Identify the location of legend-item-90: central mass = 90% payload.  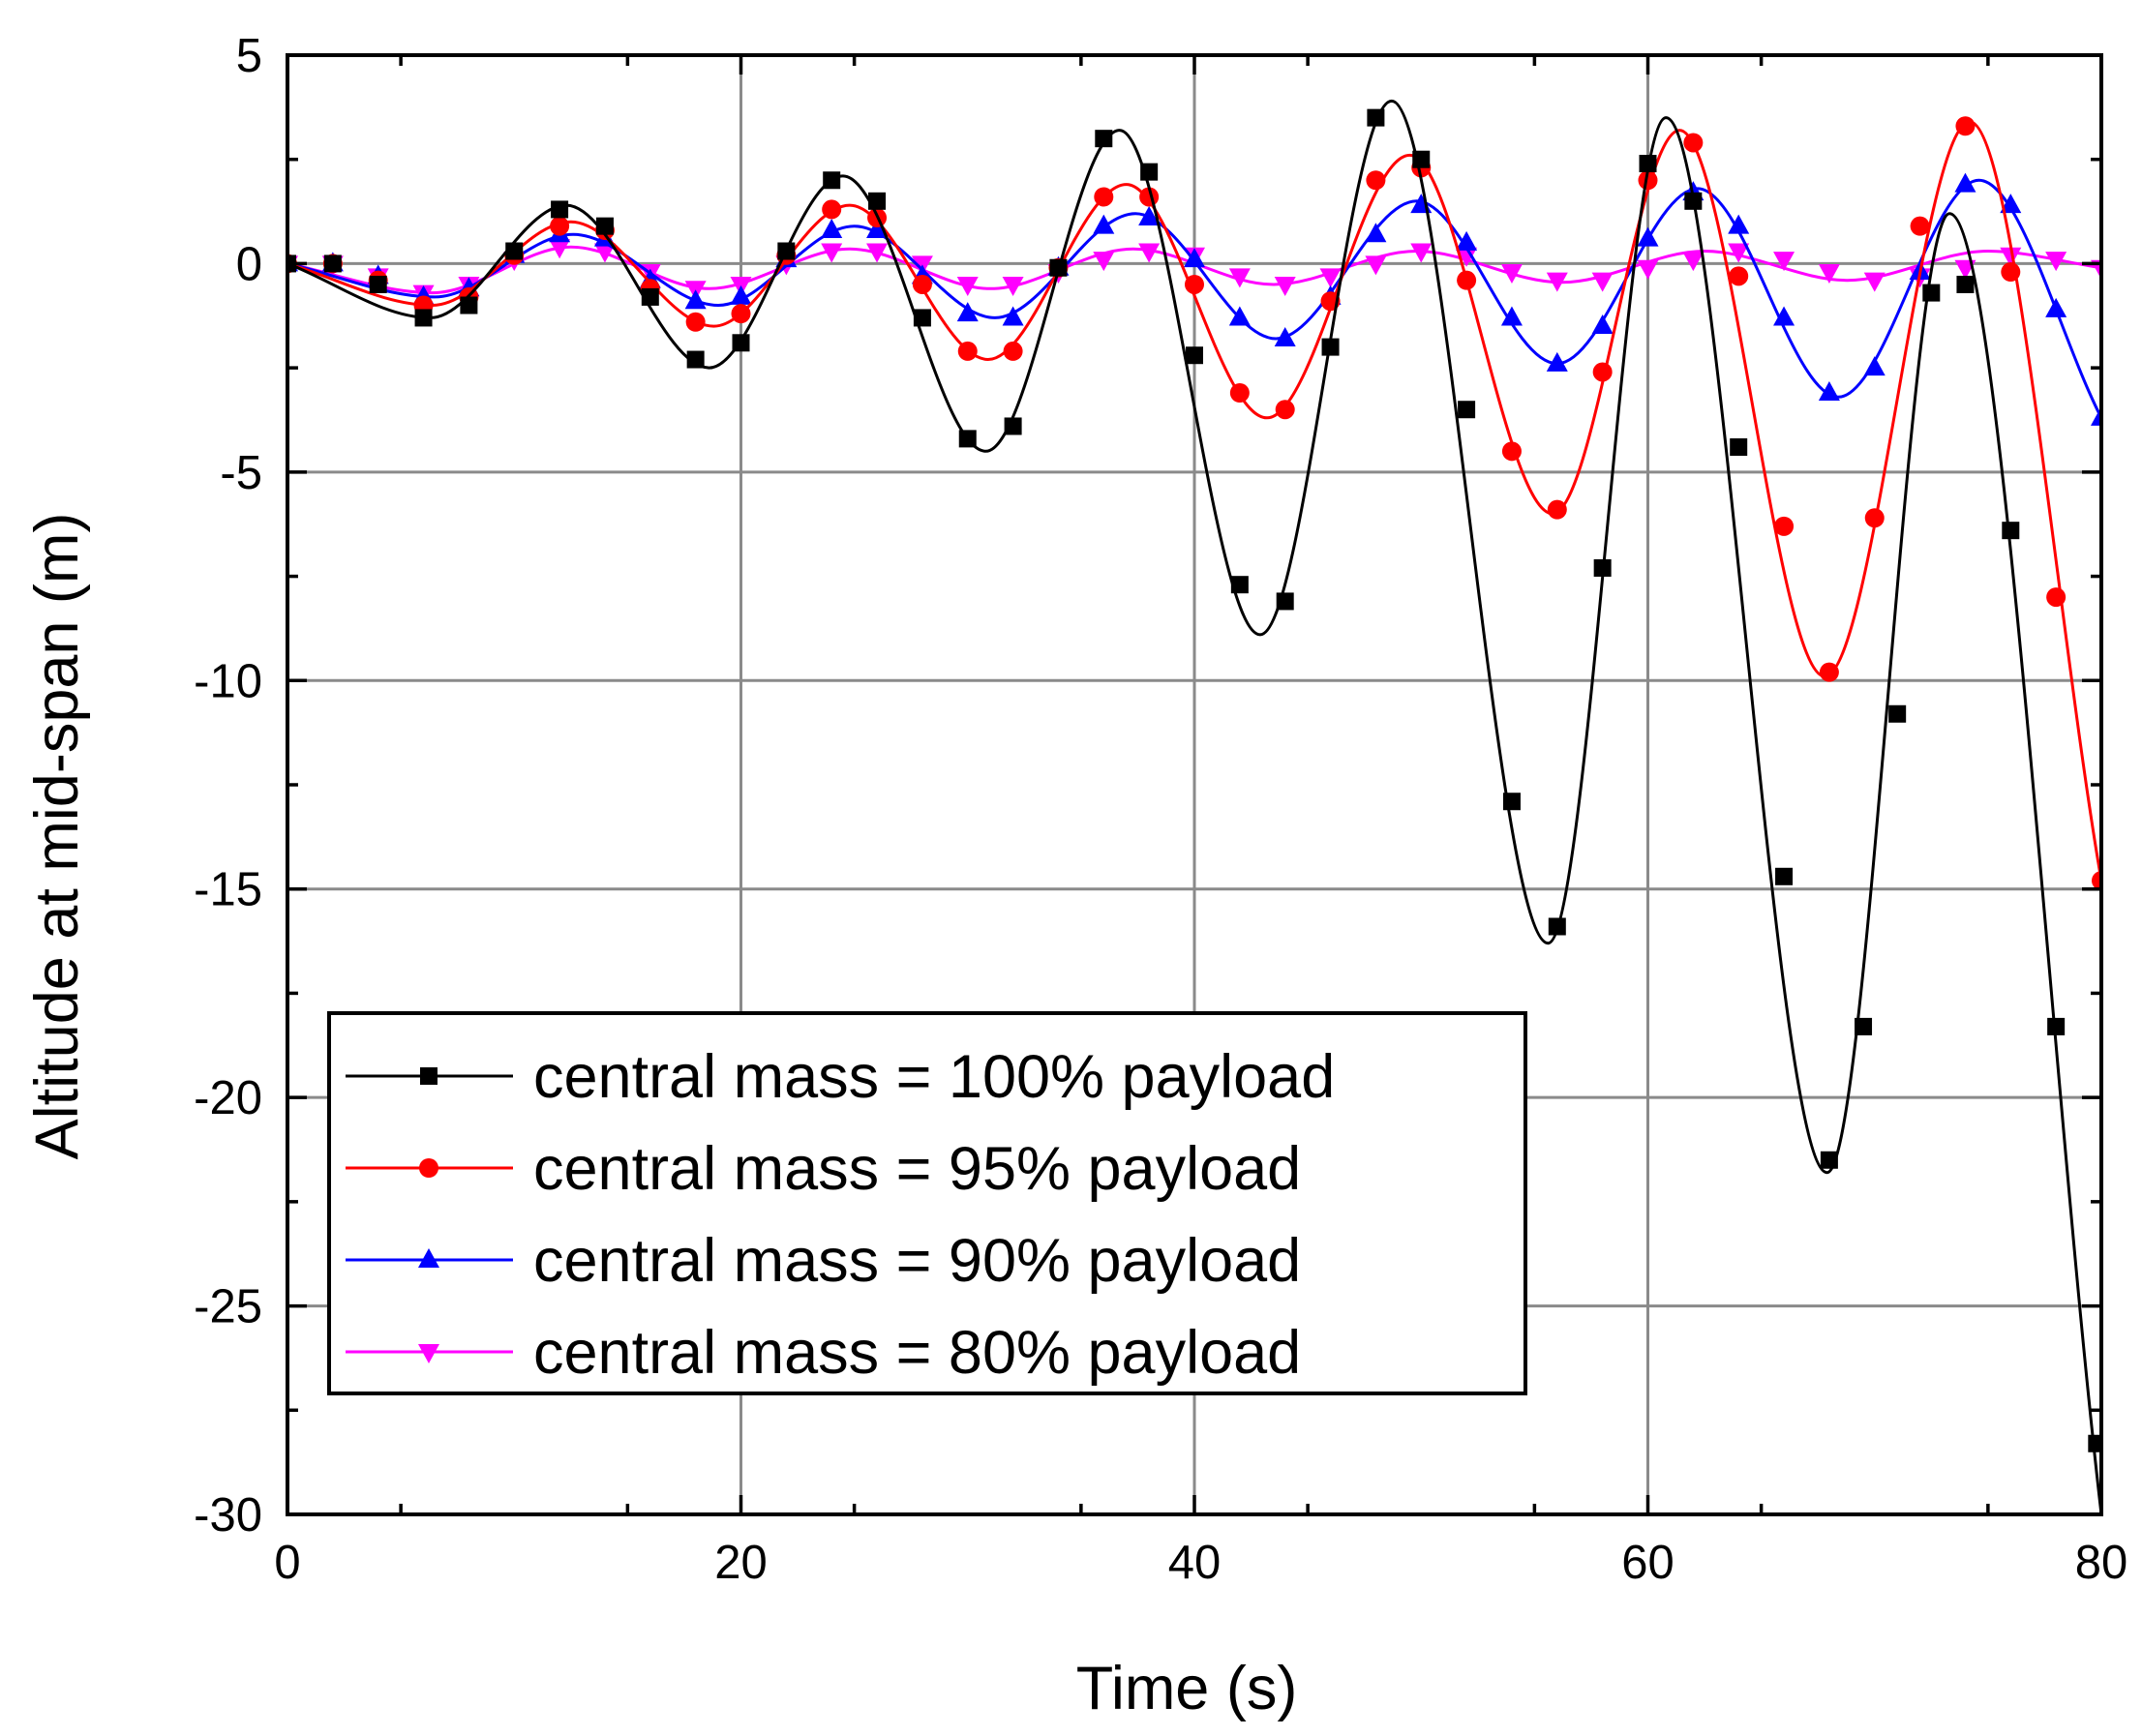
(824, 1261).